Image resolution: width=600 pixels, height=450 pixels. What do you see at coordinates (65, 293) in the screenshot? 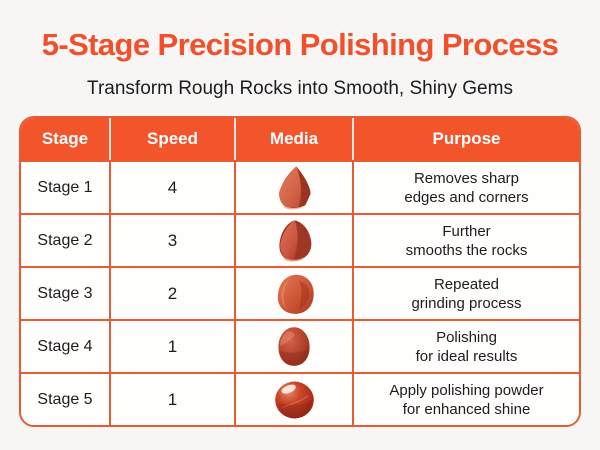
I see `stage-cell: Stage 3` at bounding box center [65, 293].